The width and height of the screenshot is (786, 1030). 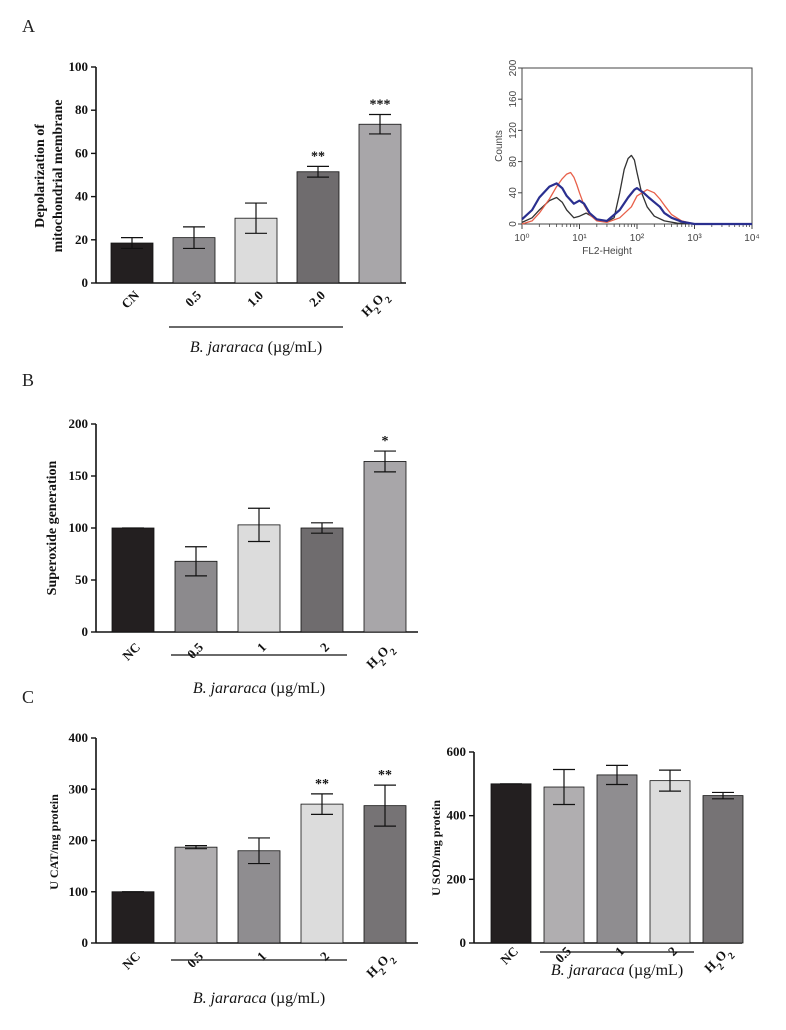 What do you see at coordinates (521, 238) in the screenshot?
I see `a-flow-x-tick-label-0: 10⁰` at bounding box center [521, 238].